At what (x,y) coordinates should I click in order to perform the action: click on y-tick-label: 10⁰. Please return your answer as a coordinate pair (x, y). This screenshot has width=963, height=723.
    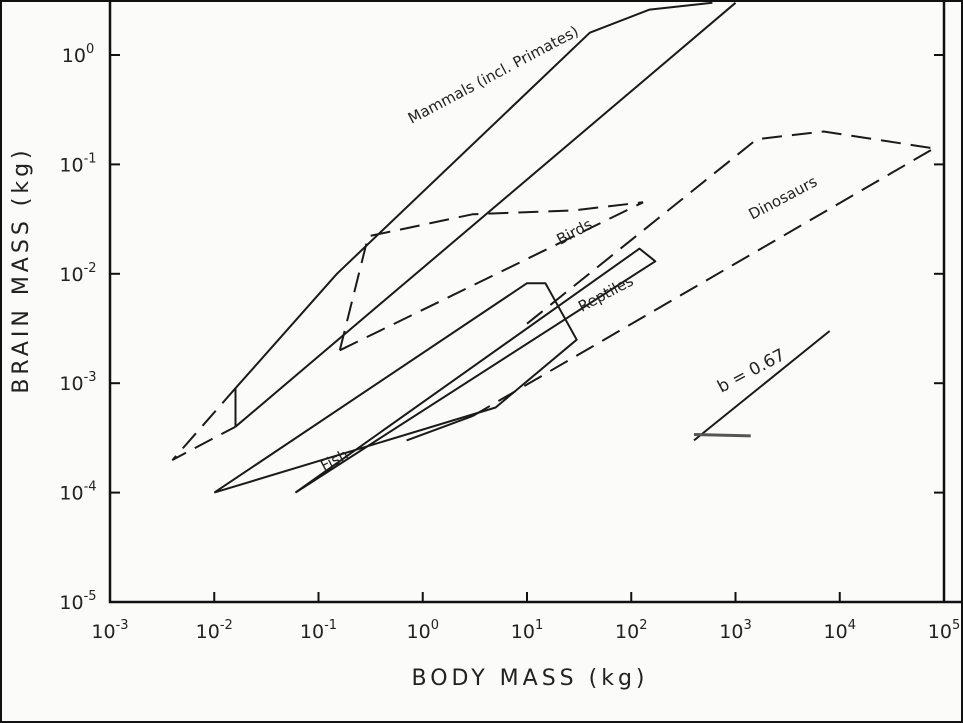
    Looking at the image, I should click on (78, 54).